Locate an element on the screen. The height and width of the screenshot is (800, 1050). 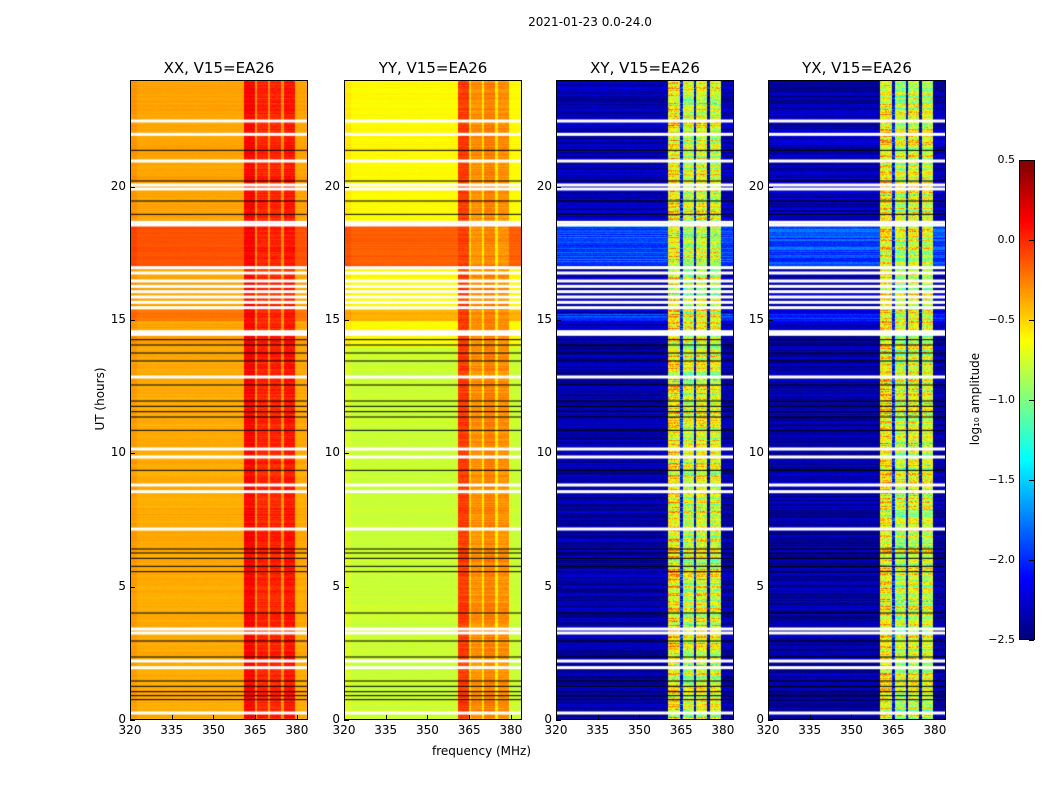
colorbar-tick-label: −0.5 is located at coordinates (1001, 319).